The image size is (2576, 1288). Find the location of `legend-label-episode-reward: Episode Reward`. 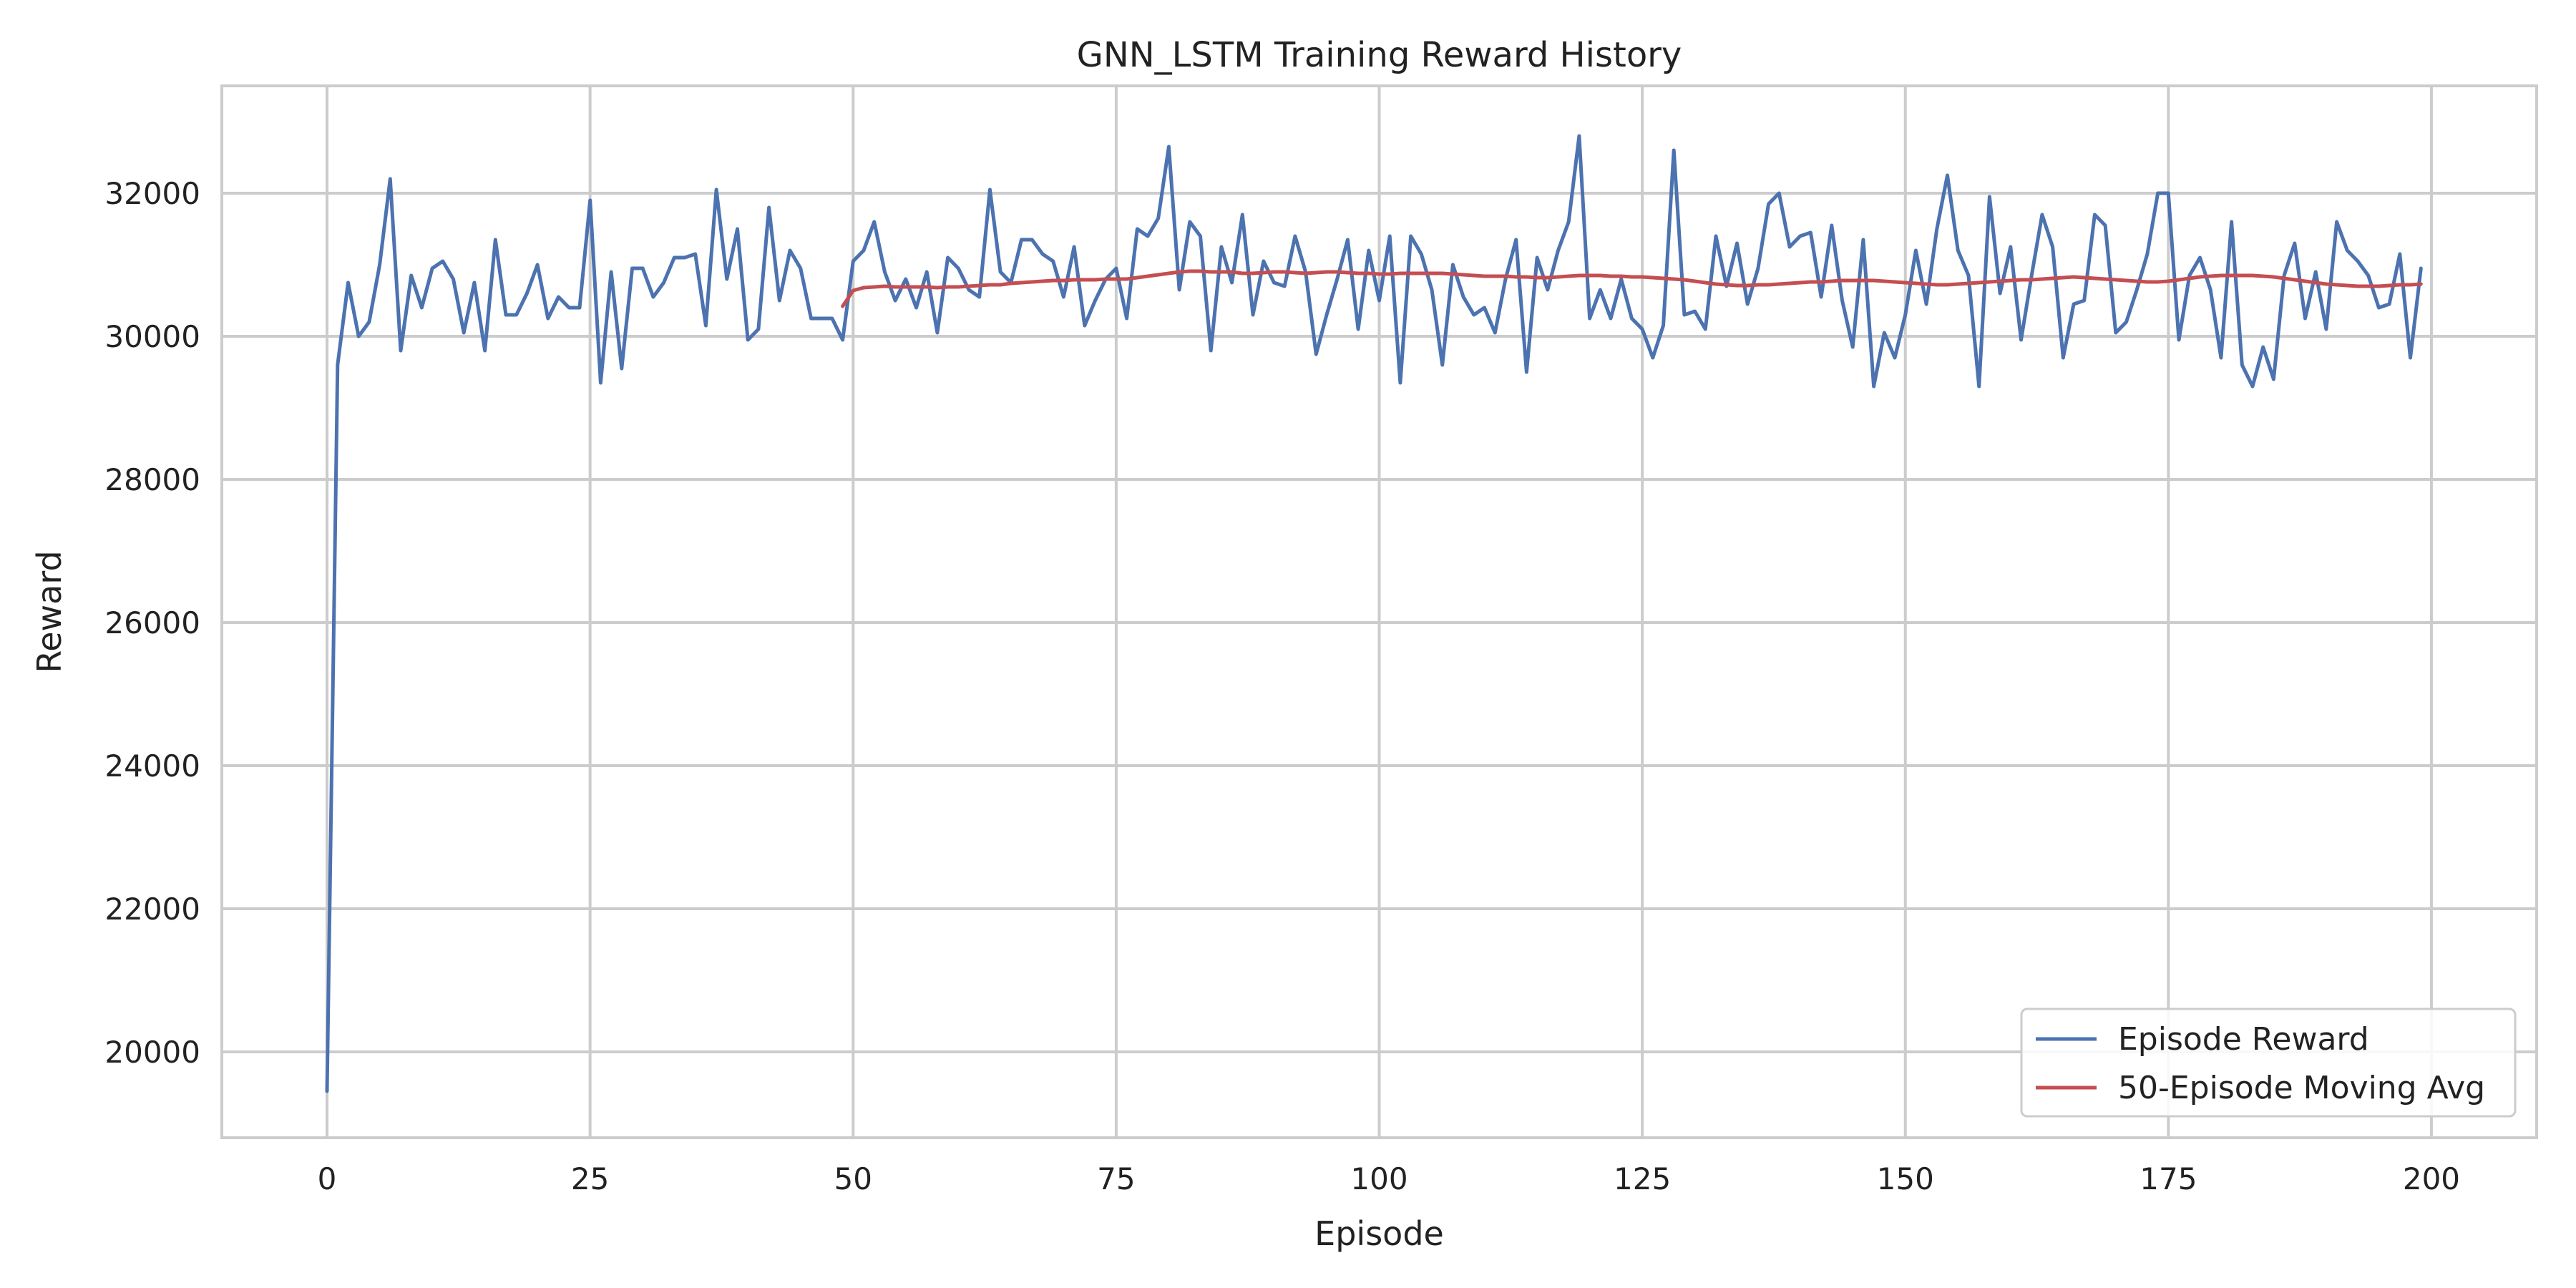

legend-label-episode-reward: Episode Reward is located at coordinates (2243, 1039).